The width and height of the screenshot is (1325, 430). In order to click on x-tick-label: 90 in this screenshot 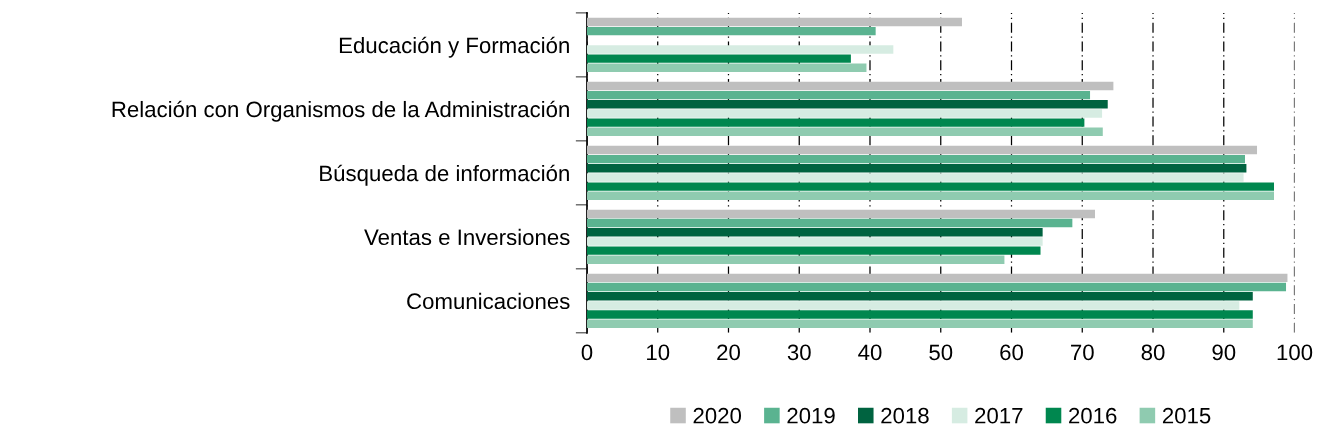, I will do `click(1224, 352)`.